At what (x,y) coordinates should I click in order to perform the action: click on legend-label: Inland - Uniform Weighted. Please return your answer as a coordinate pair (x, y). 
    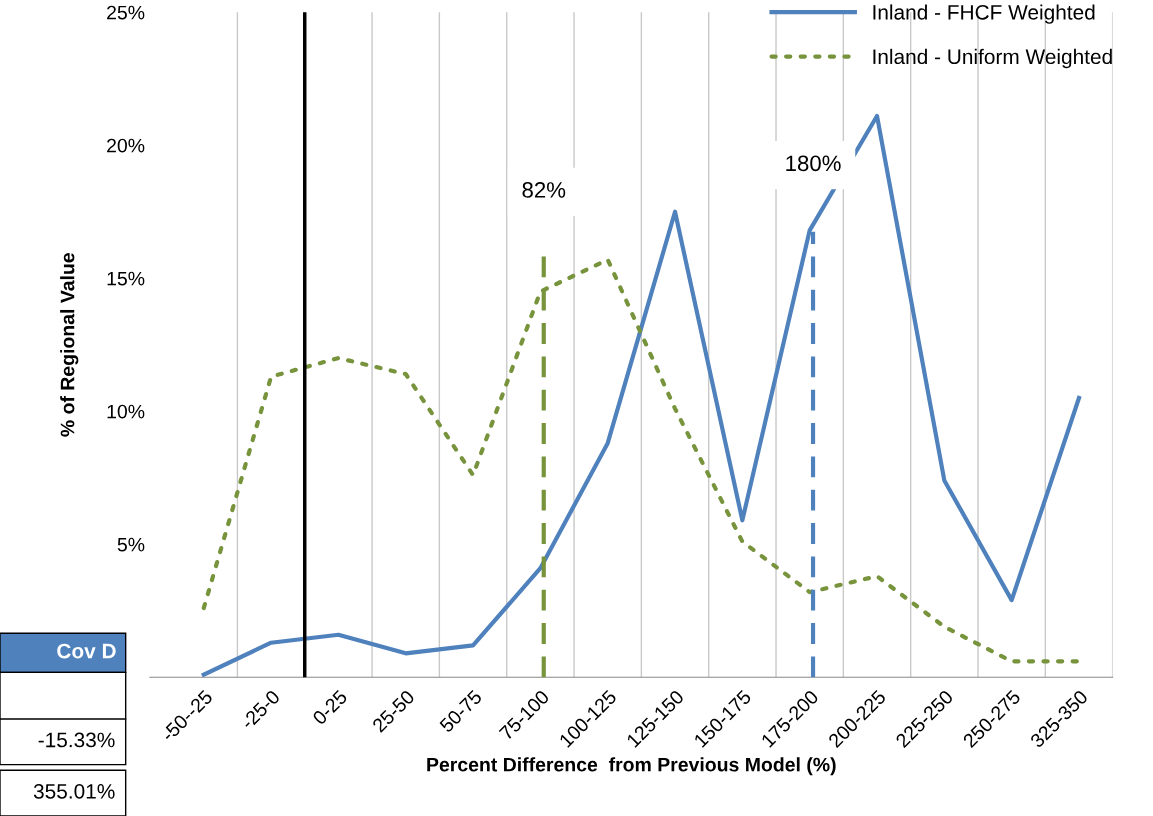
    Looking at the image, I should click on (992, 58).